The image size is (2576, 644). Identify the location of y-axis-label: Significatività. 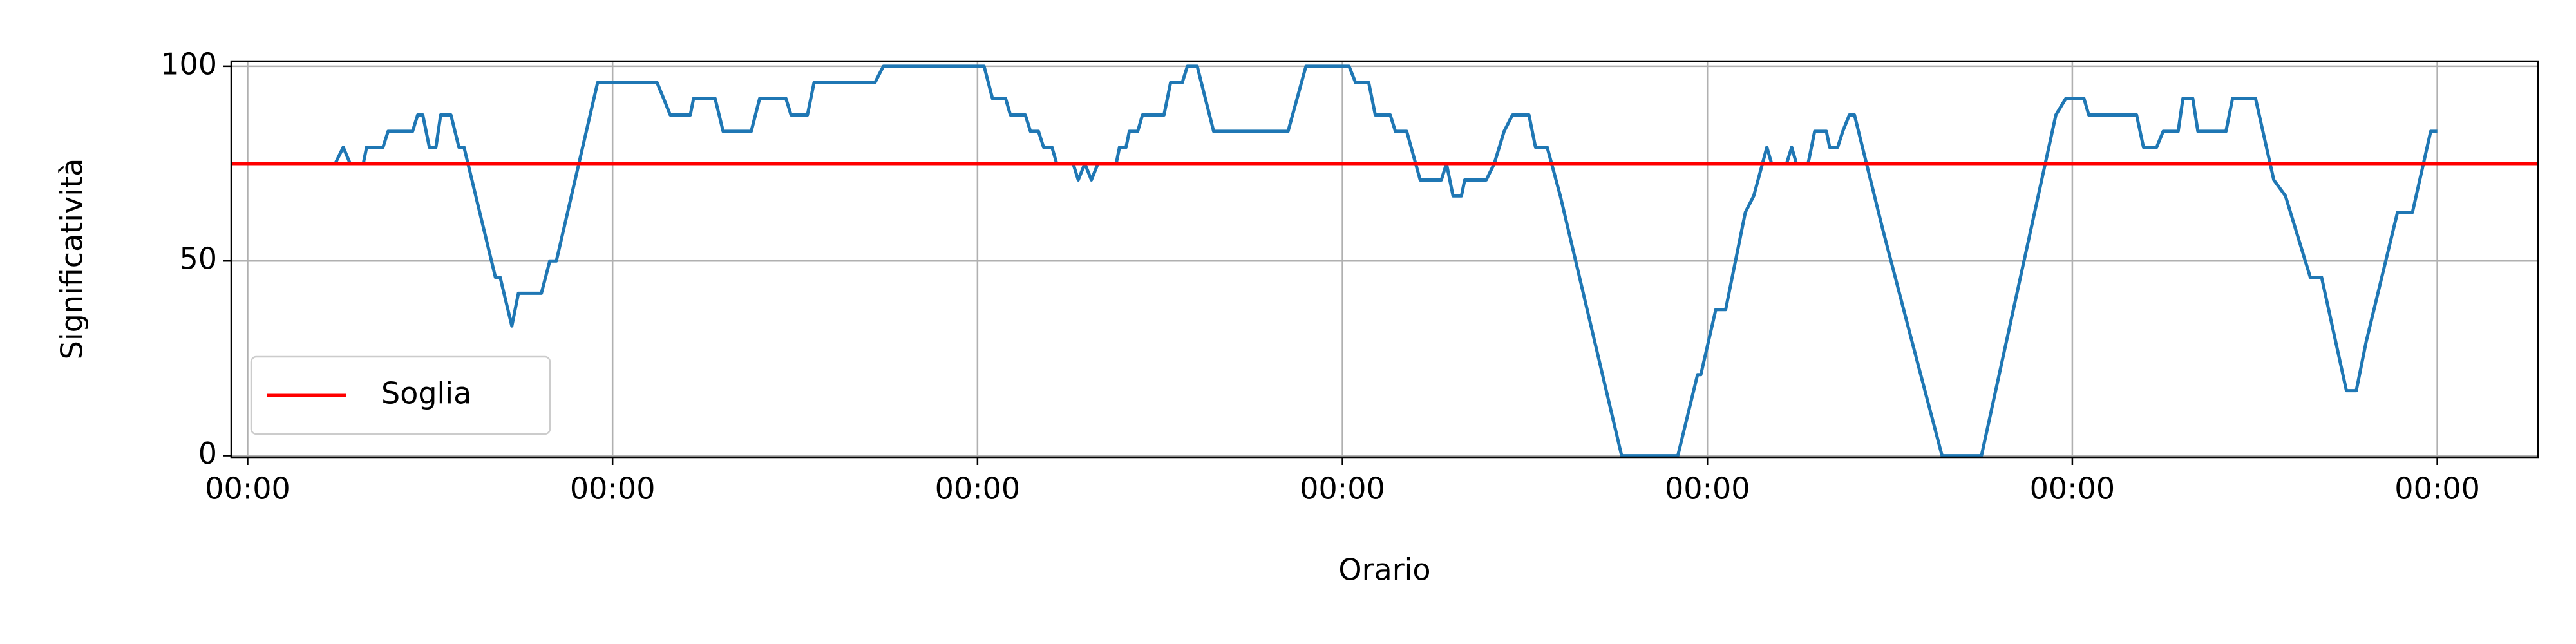
(72, 259).